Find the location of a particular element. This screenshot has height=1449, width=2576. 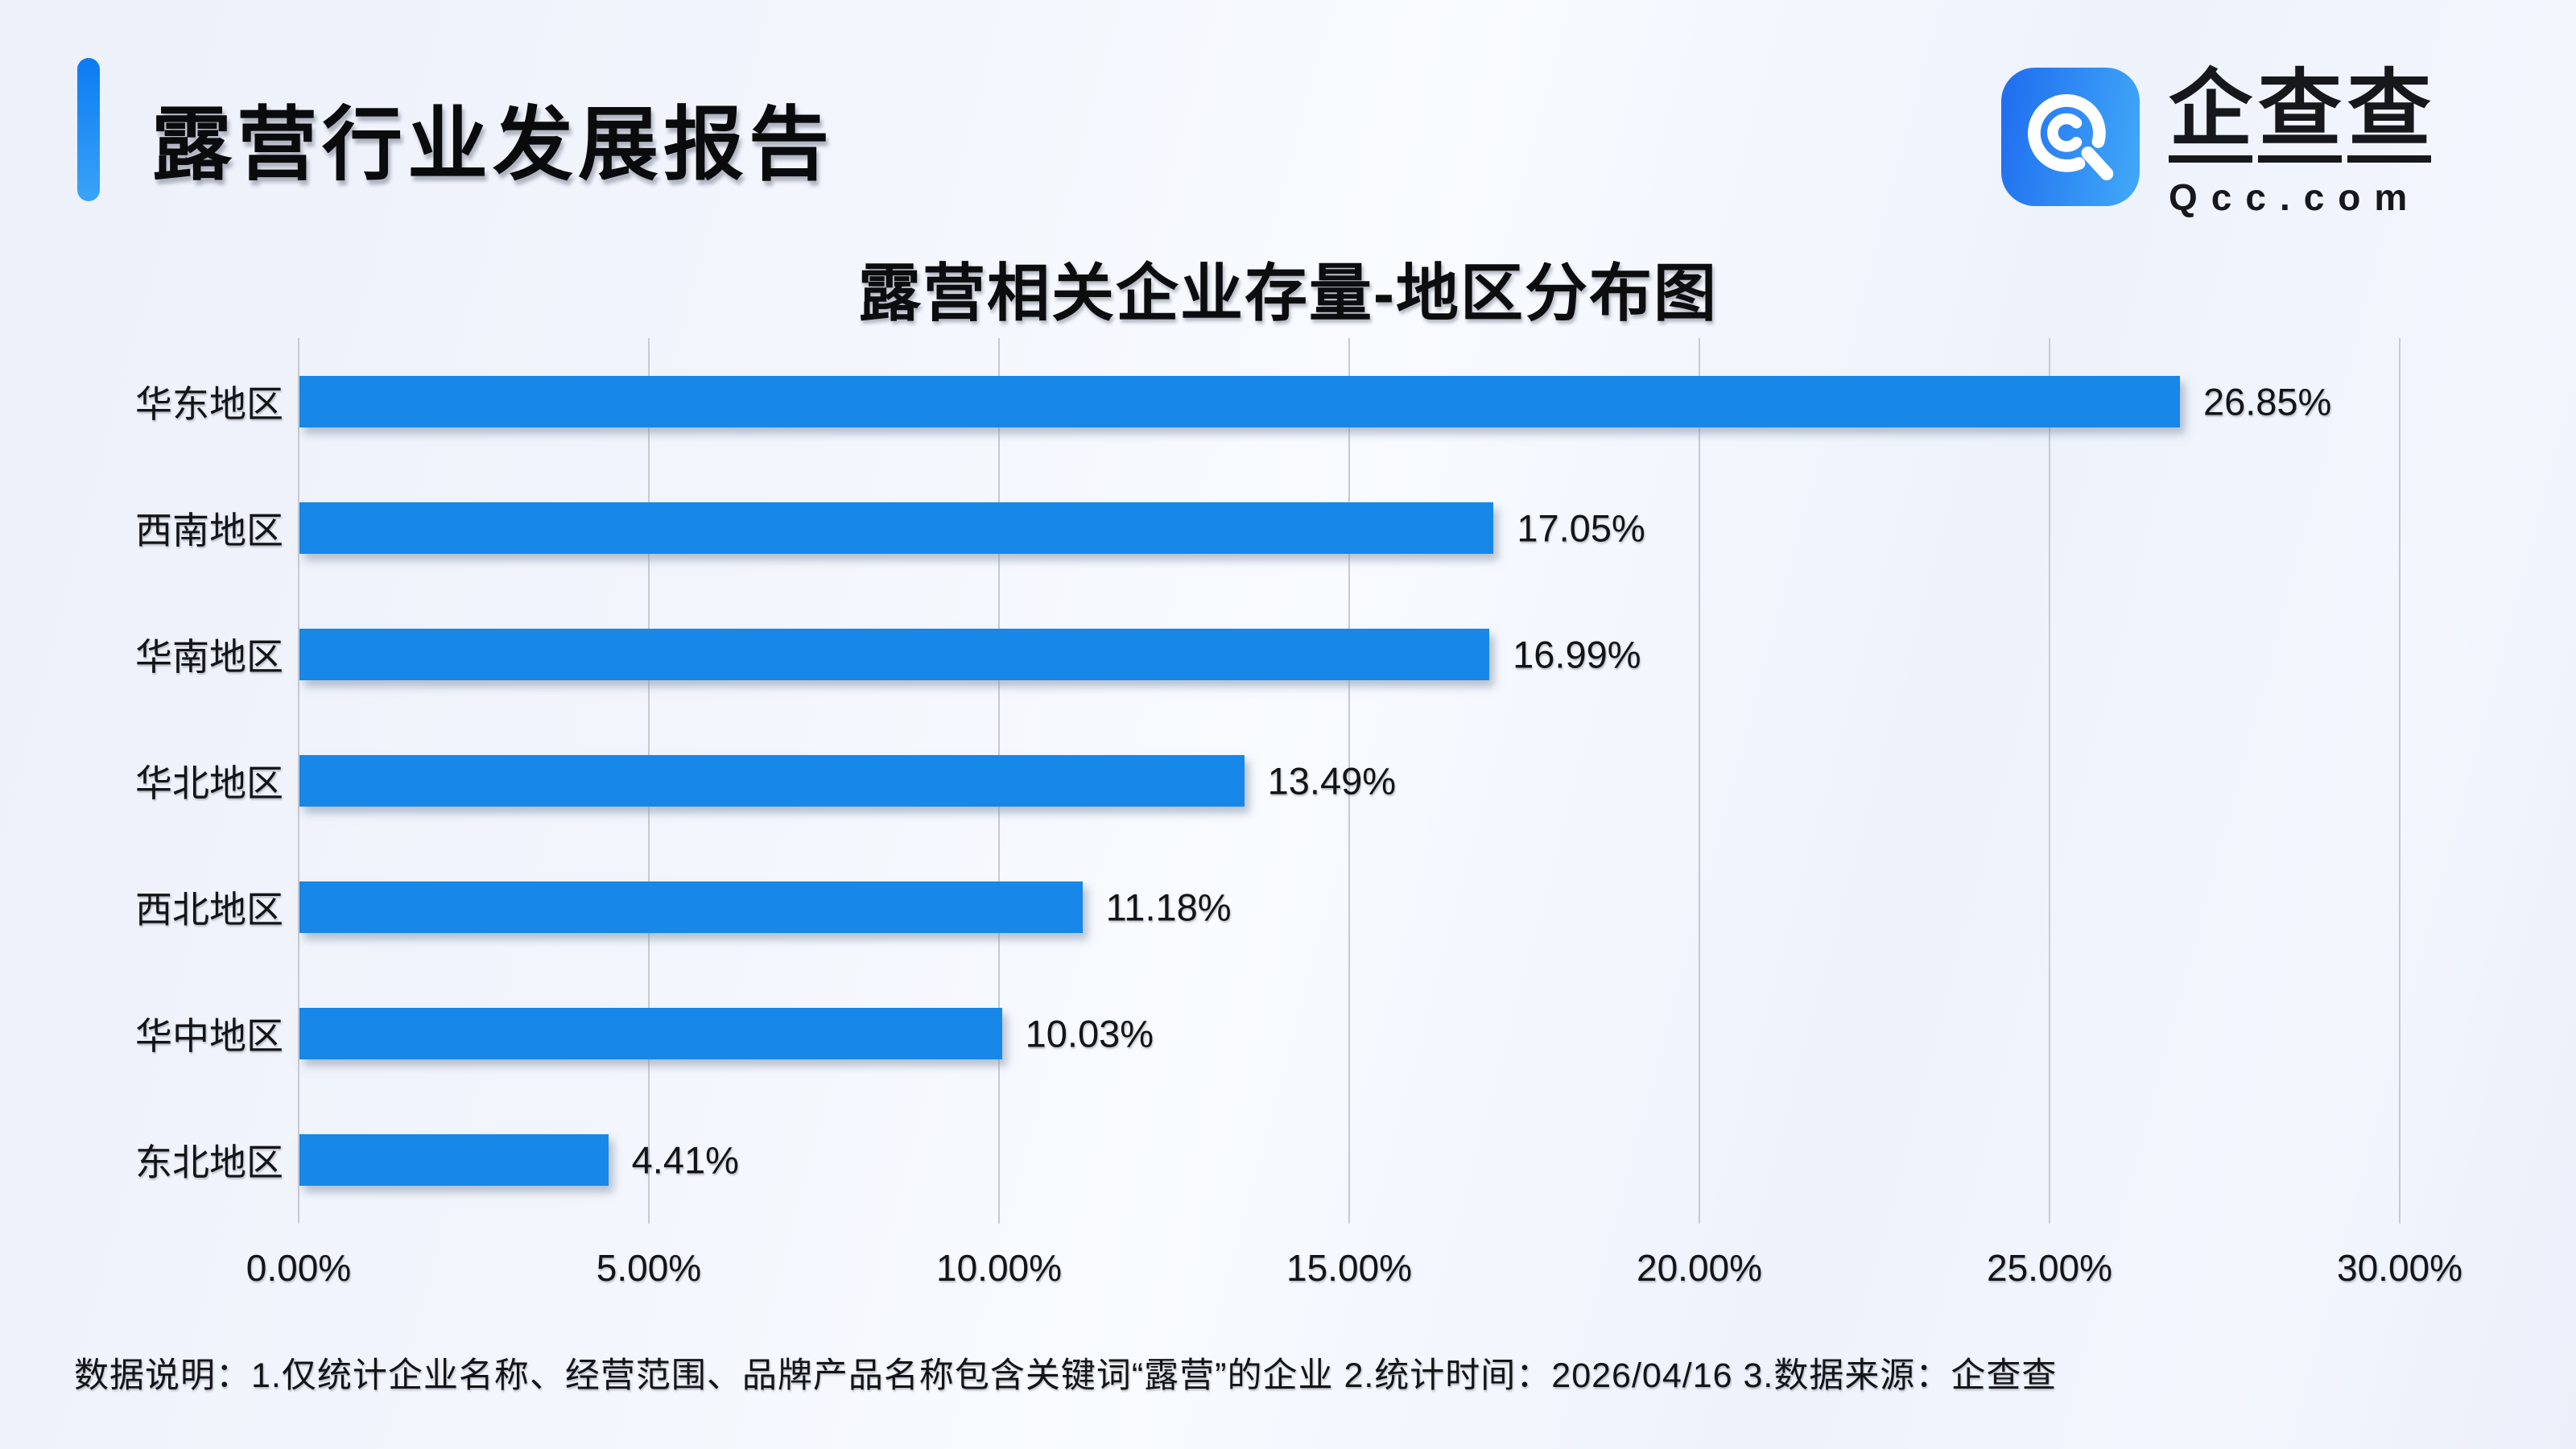

x-axis: 0.00% 5.00% 10.00% 15.00% 20.00% 25.00% 30.00% is located at coordinates (1354, 1274).